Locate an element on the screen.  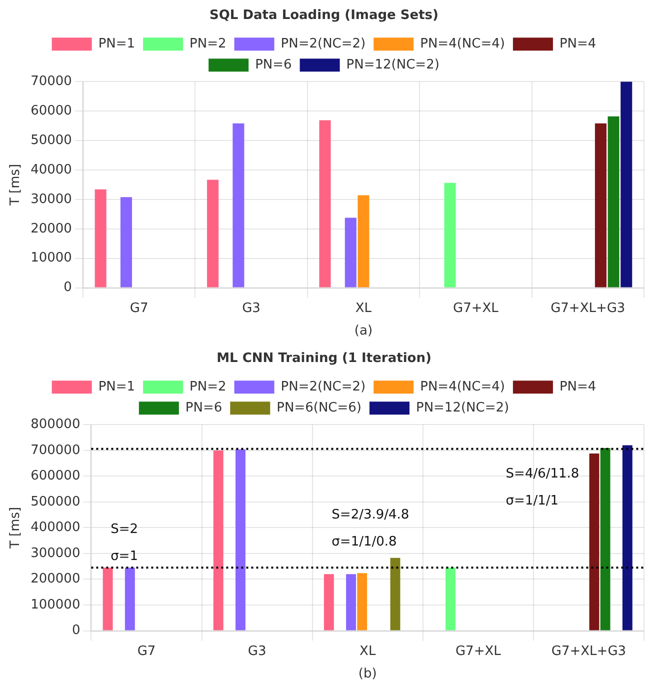
annotation: σ=1/1/1 is located at coordinates (532, 500).